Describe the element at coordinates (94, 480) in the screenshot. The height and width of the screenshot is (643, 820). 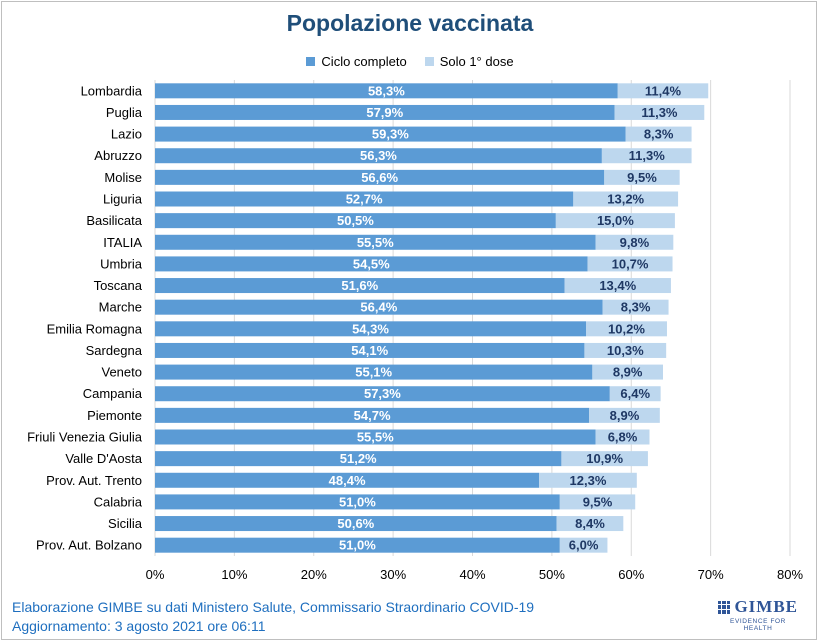
I see `category-label: Prov. Aut. Trento` at that location.